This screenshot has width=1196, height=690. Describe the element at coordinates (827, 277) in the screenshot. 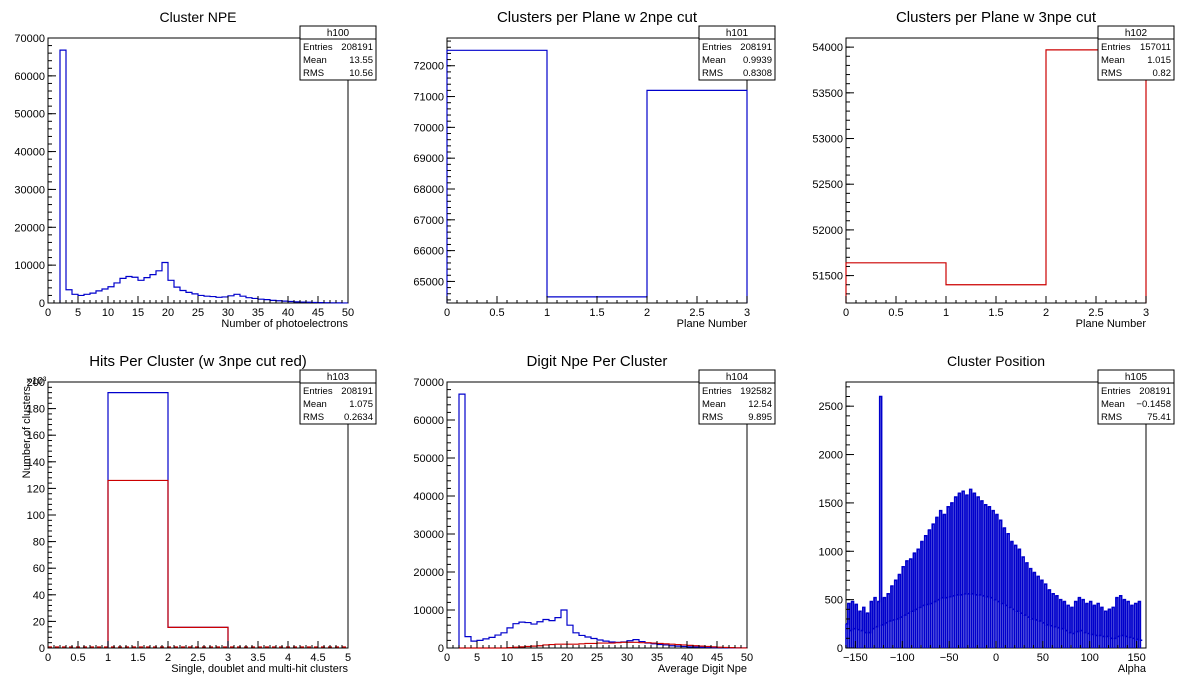

I see `y-tick-label: 51500` at that location.